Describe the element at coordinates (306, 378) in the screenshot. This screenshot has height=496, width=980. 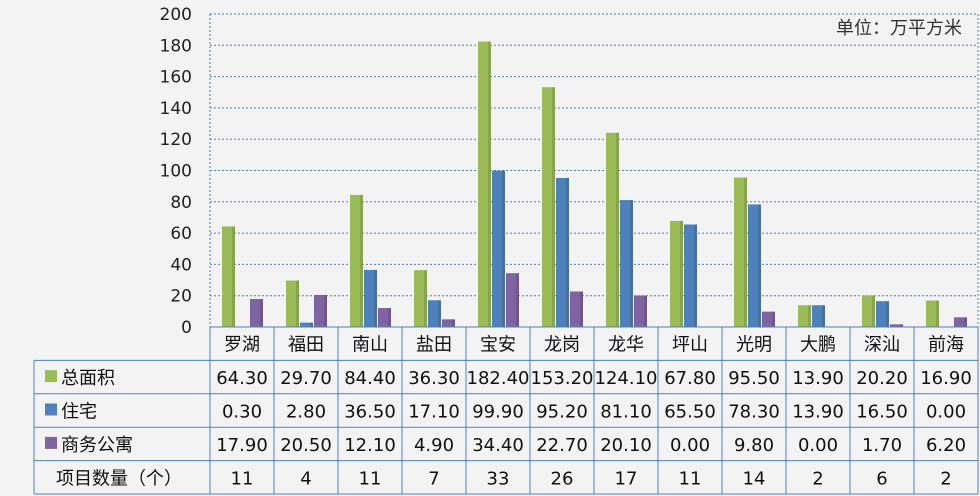
I see `table-cell: 29.70` at that location.